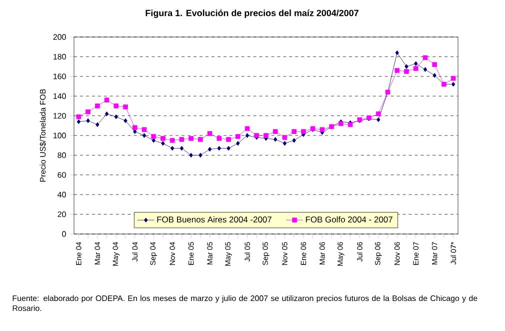  Describe the element at coordinates (252, 14) in the screenshot. I see `chart-title: Figura 1. Evolución de precios del maíz 2004/2007` at that location.